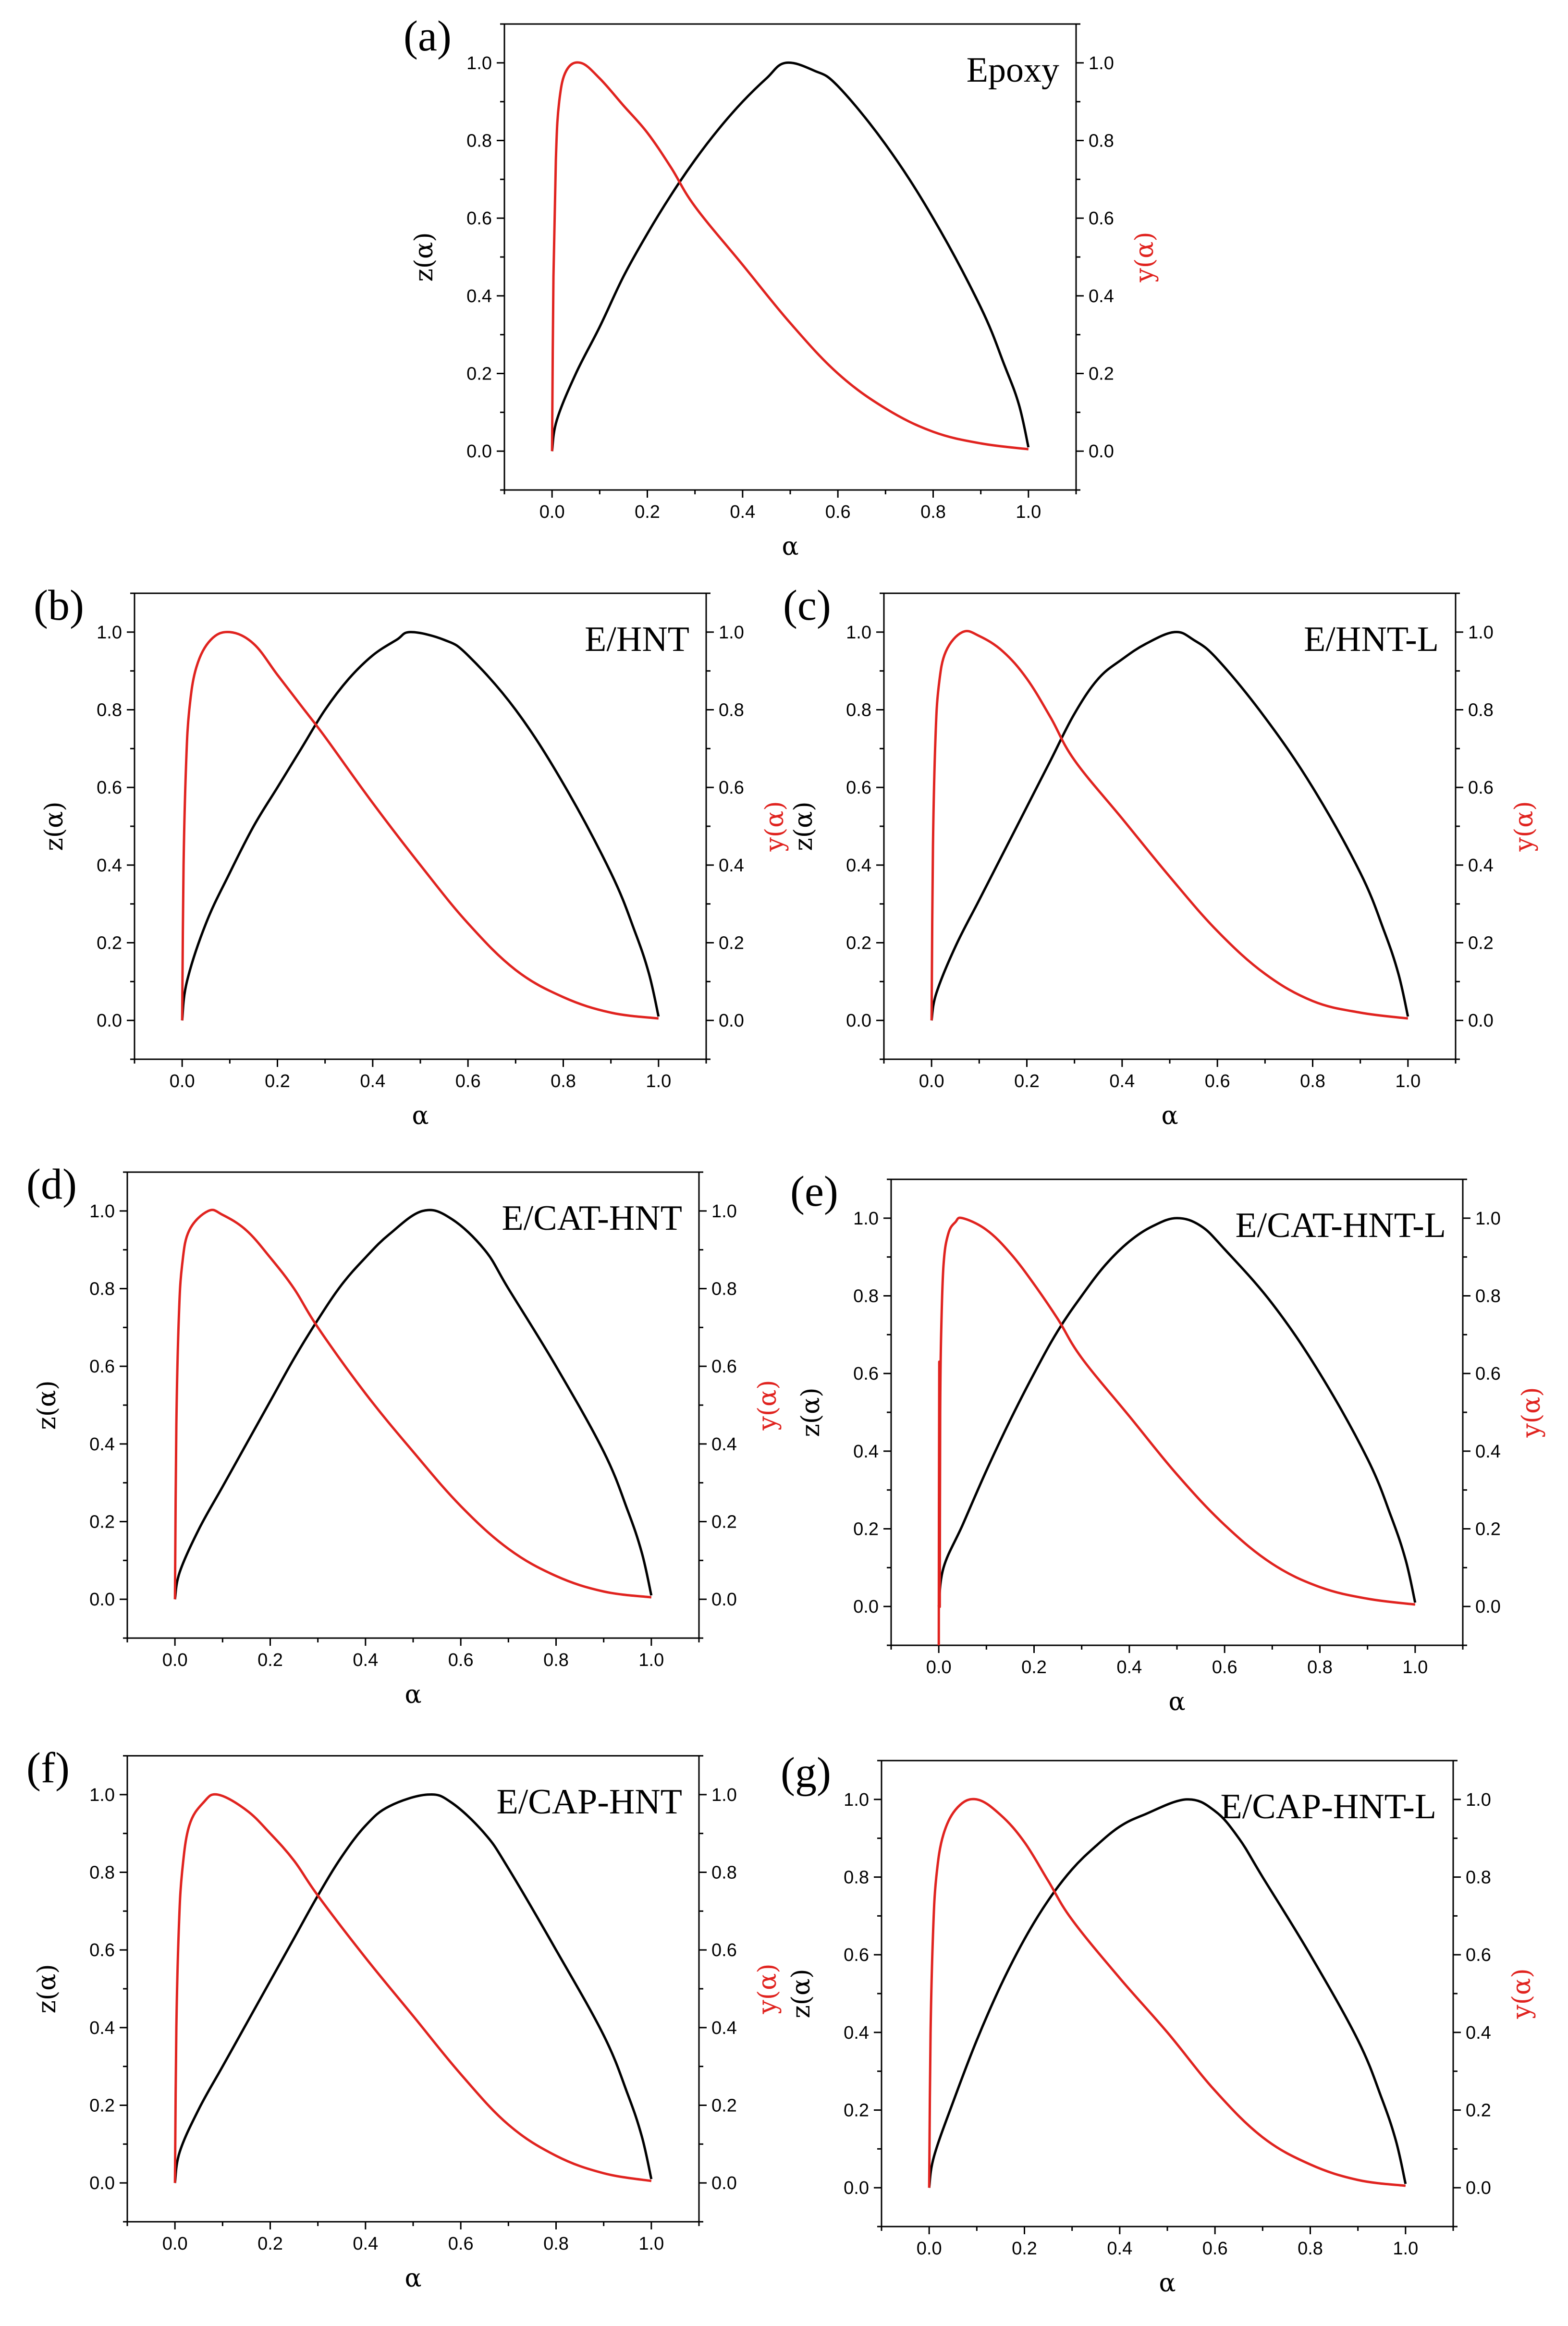 Image resolution: width=1568 pixels, height=2326 pixels. Describe the element at coordinates (1013, 70) in the screenshot. I see `panel-title: Epoxy` at that location.